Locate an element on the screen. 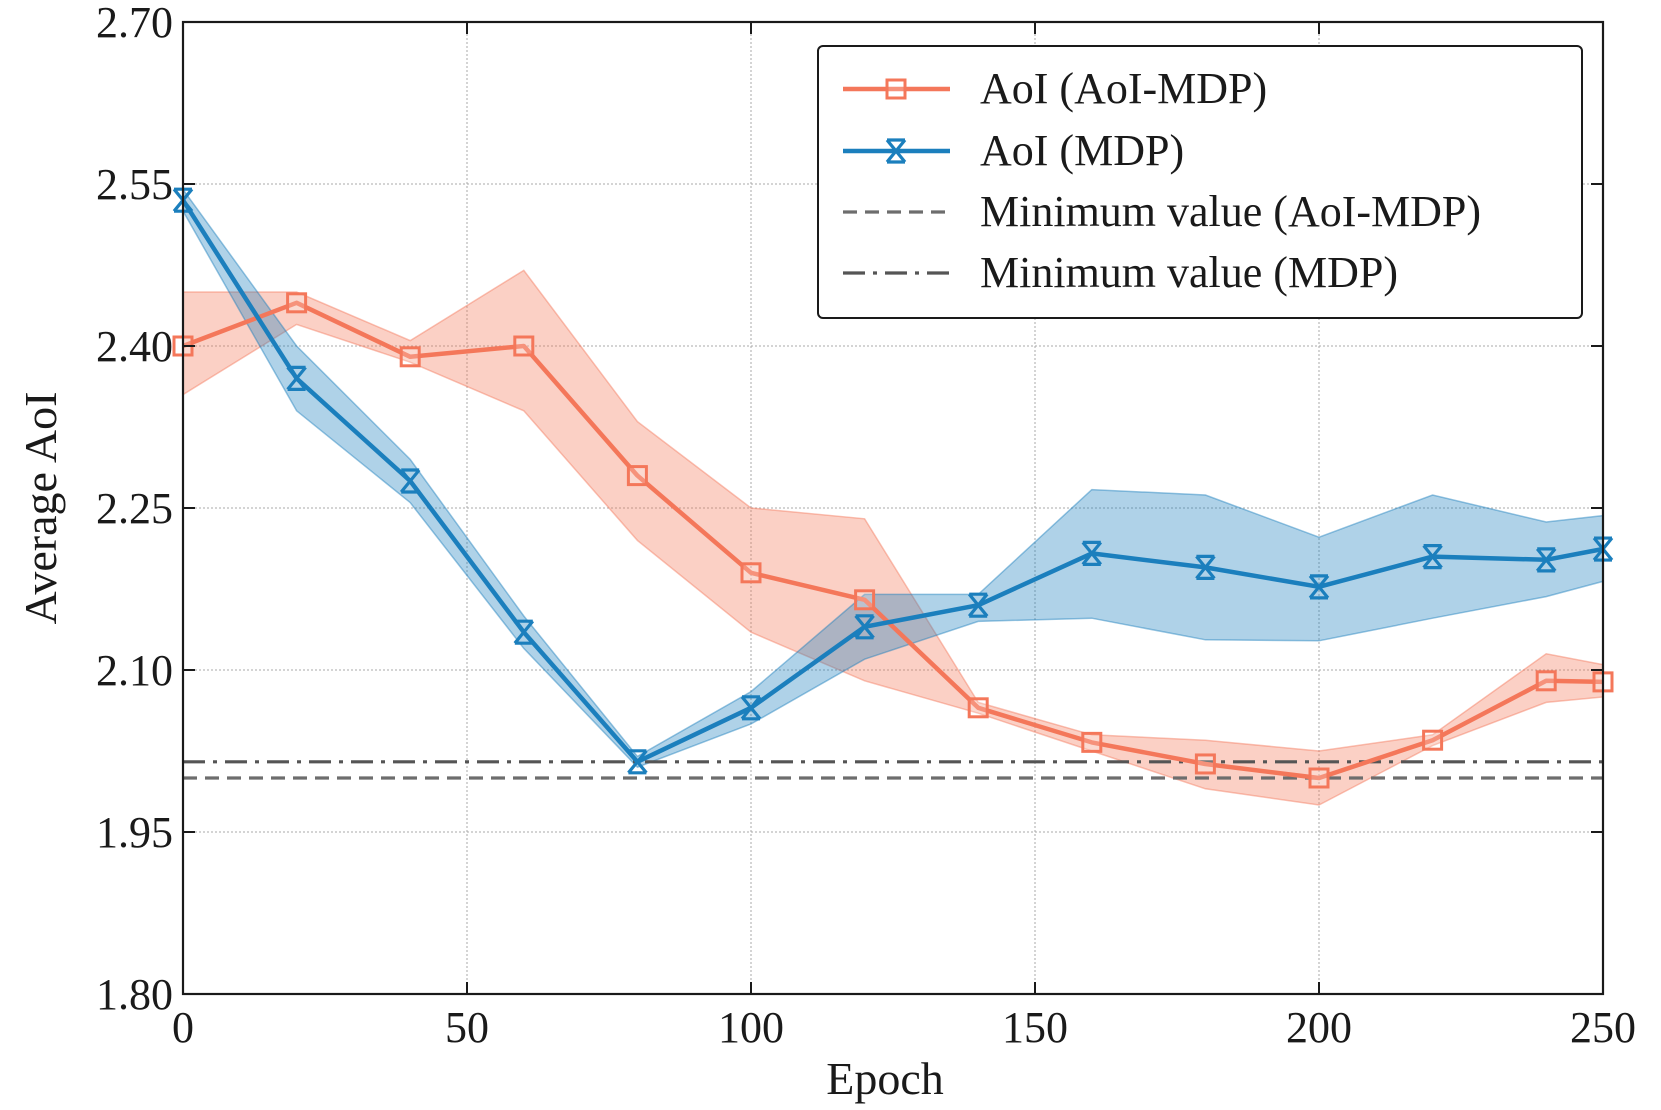 Image resolution: width=1661 pixels, height=1110 pixels. y-tick-label: 2.10 is located at coordinates (134, 670).